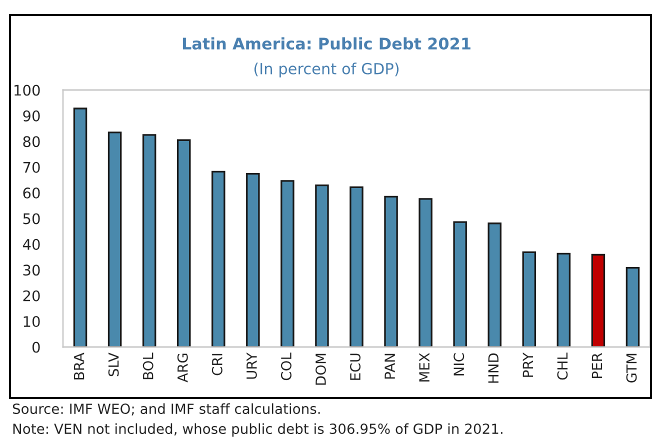  Describe the element at coordinates (166, 409) in the screenshot. I see `source-note: Source: IMF WEO; and IMF staff calculations.` at that location.